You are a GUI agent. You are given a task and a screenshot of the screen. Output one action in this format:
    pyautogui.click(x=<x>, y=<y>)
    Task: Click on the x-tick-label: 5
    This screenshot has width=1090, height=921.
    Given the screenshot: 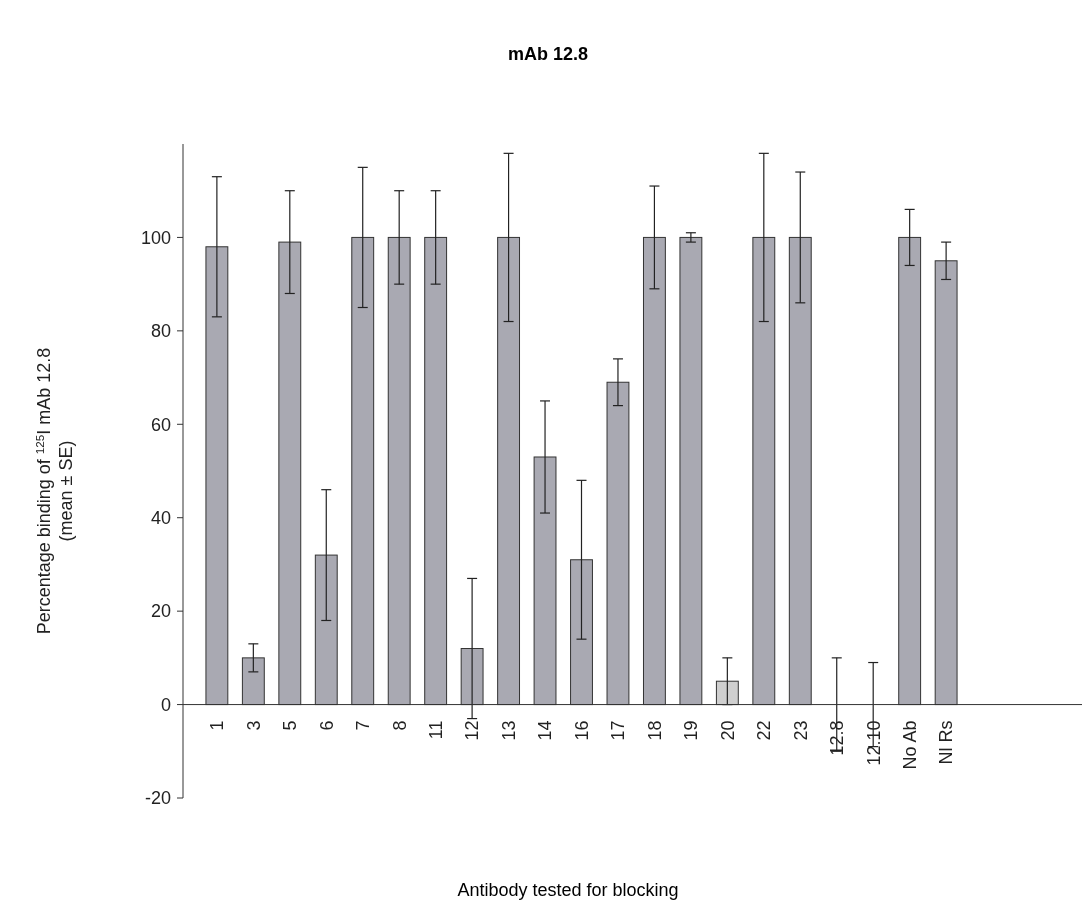 What is the action you would take?
    pyautogui.click(x=290, y=725)
    